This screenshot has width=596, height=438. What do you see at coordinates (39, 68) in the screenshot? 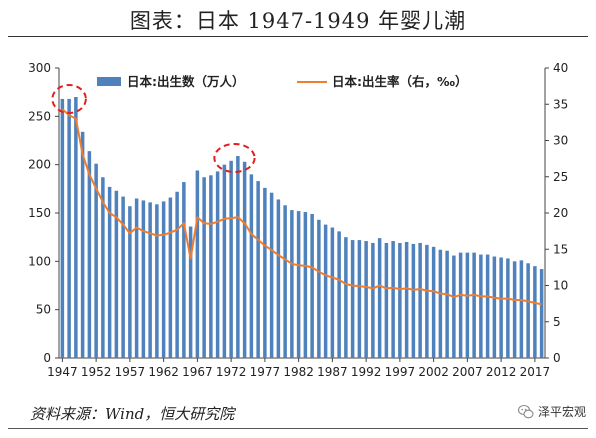
I see `left-y-tick-label: 300` at bounding box center [39, 68].